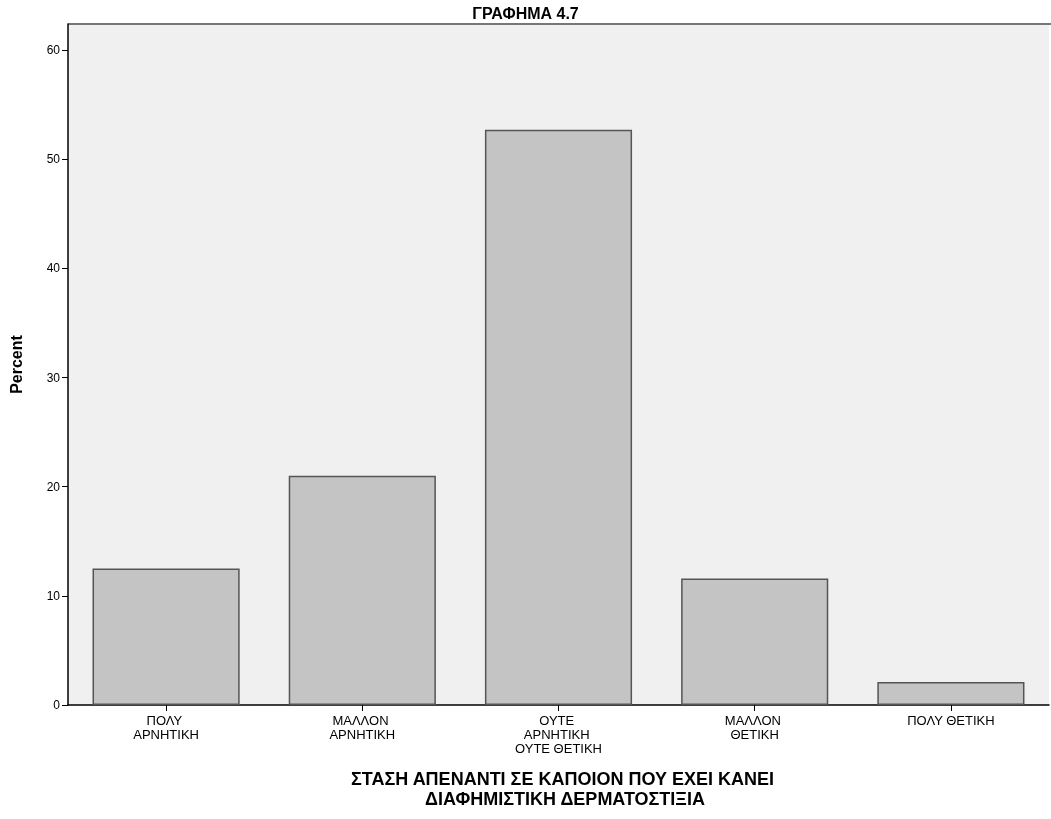 The width and height of the screenshot is (1051, 819). Describe the element at coordinates (53, 595) in the screenshot. I see `y-tick-label: 10` at that location.